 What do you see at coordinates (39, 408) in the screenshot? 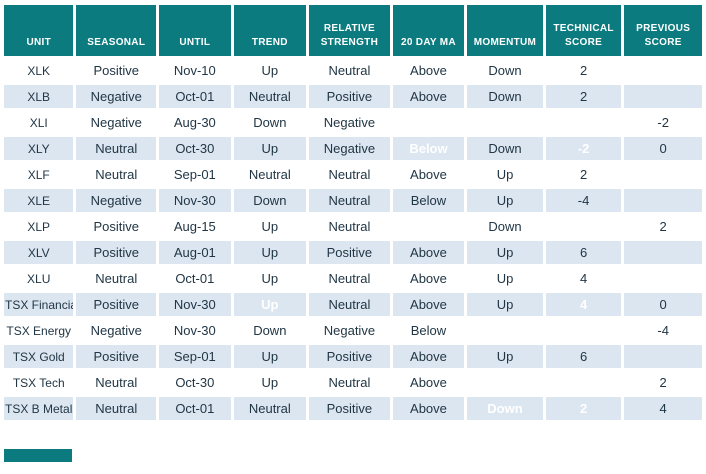
I see `cell-unit: TSX B Metals` at bounding box center [39, 408].